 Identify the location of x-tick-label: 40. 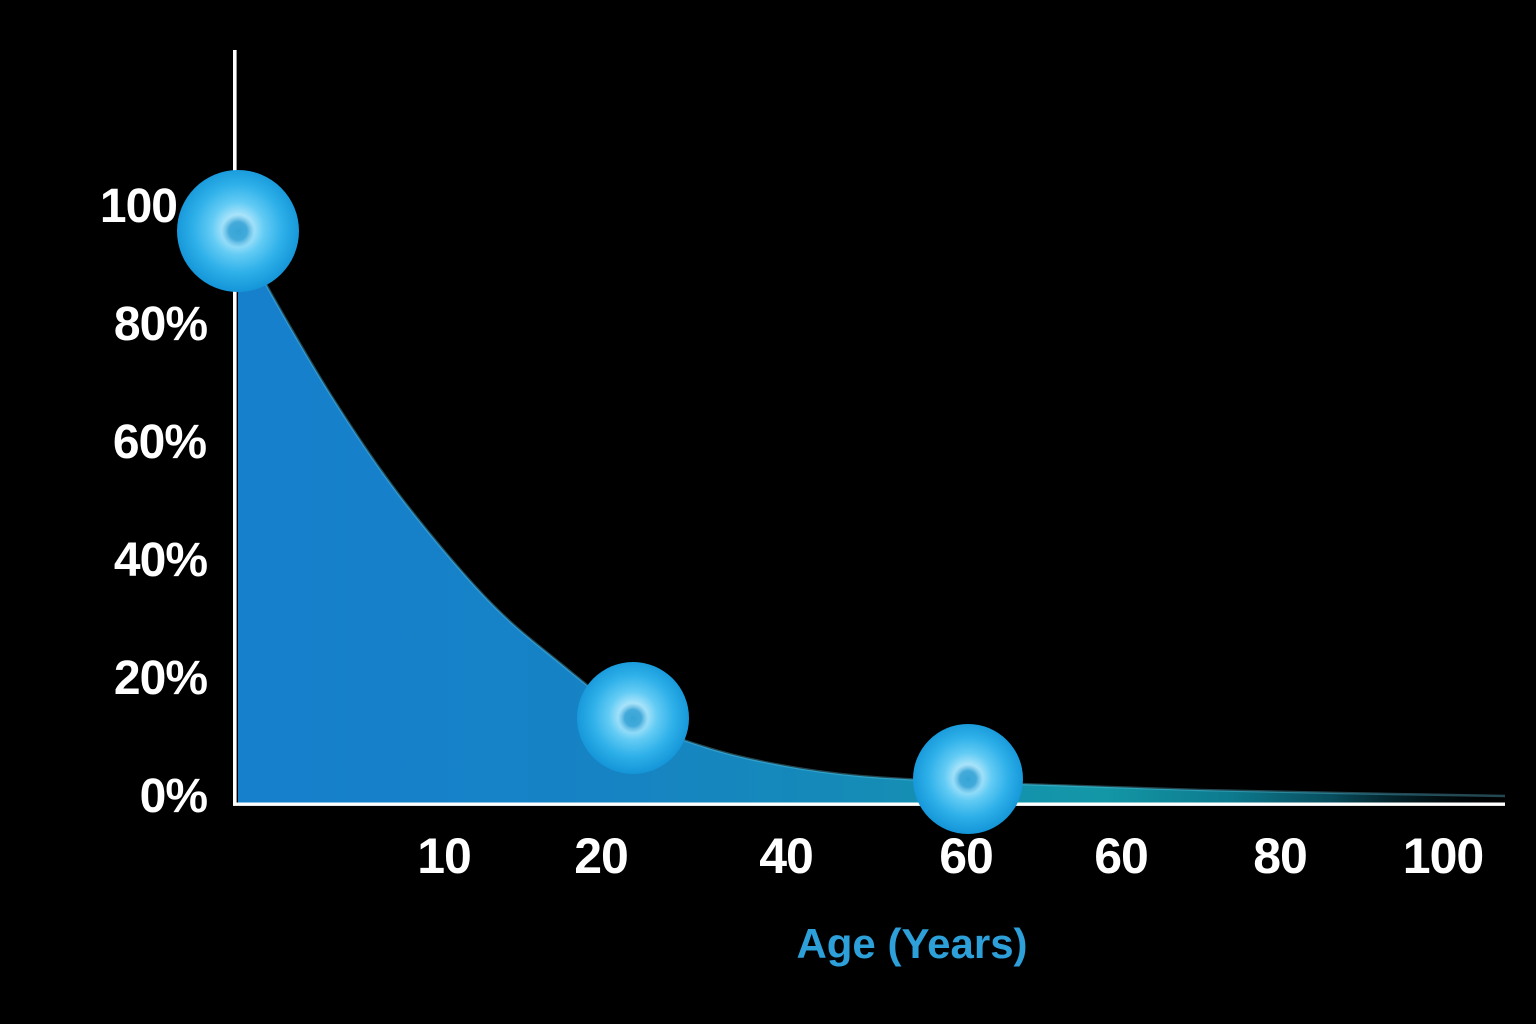
(786, 856).